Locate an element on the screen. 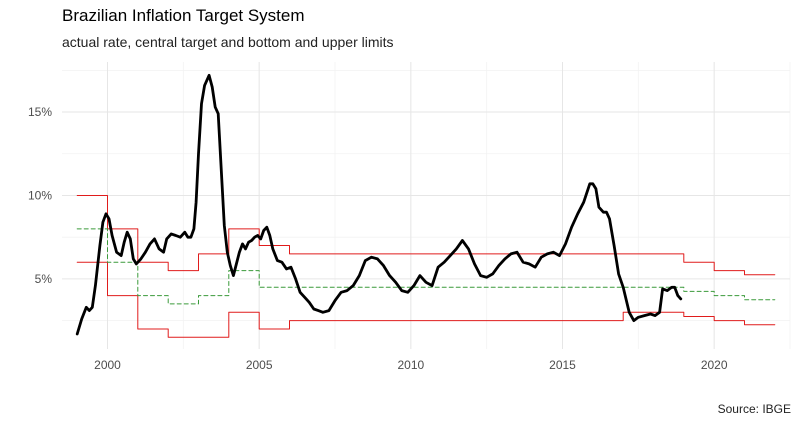 This screenshot has width=801, height=424. y-tick-label: 15% is located at coordinates (40, 112).